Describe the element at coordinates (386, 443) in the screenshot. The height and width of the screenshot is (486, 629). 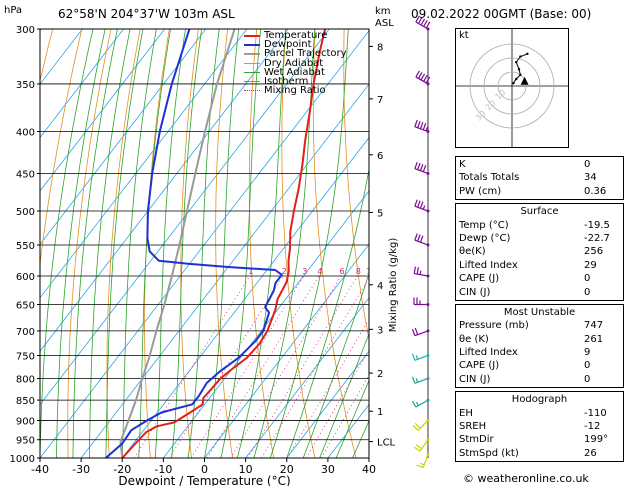
I see `altitude-tick-label: LCL` at that location.